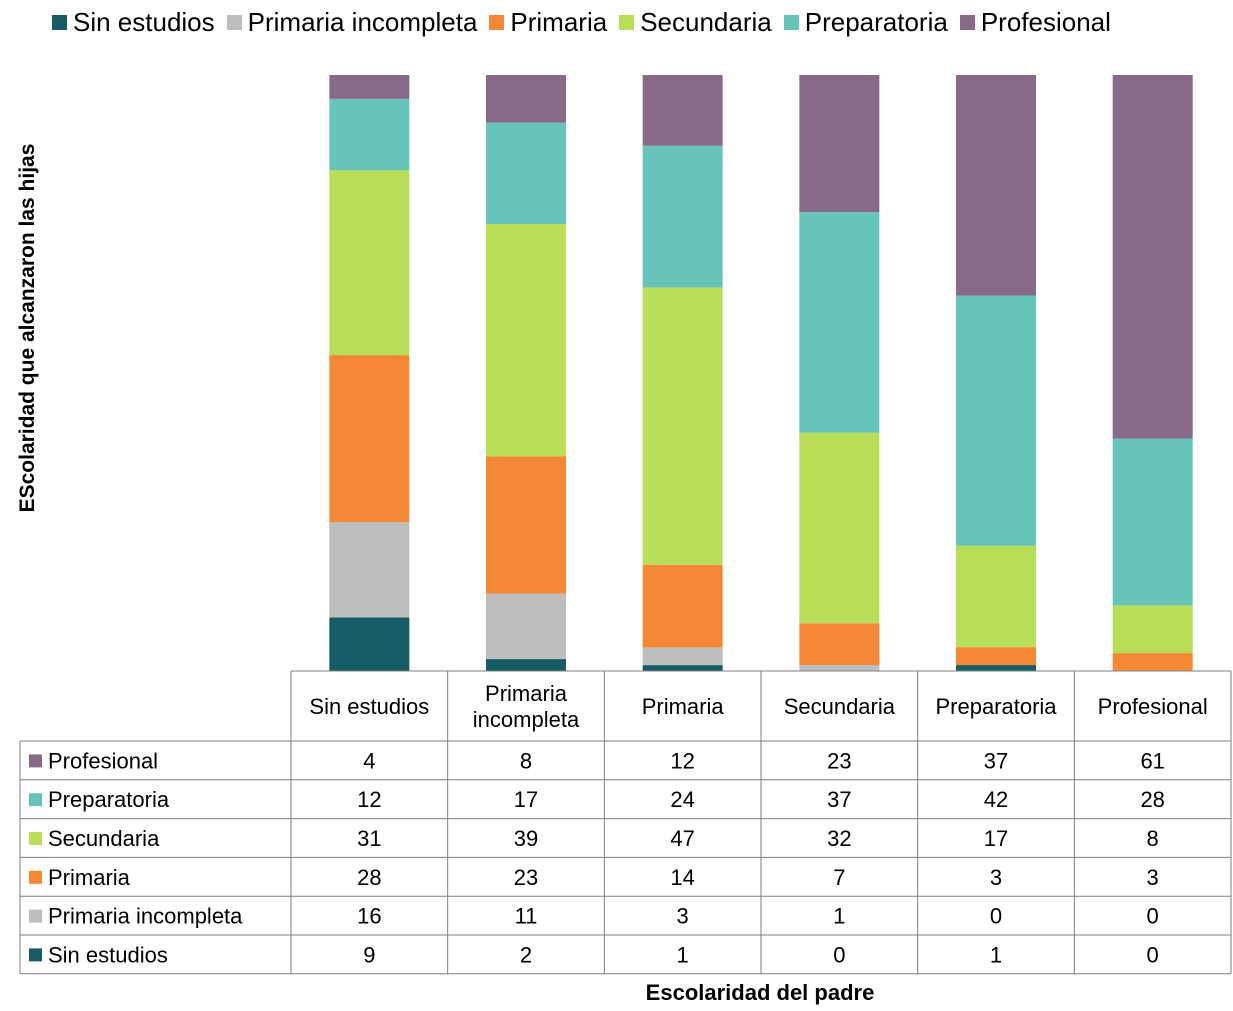 The width and height of the screenshot is (1233, 1011). I want to click on bar-profesional-primaria, so click(1152, 662).